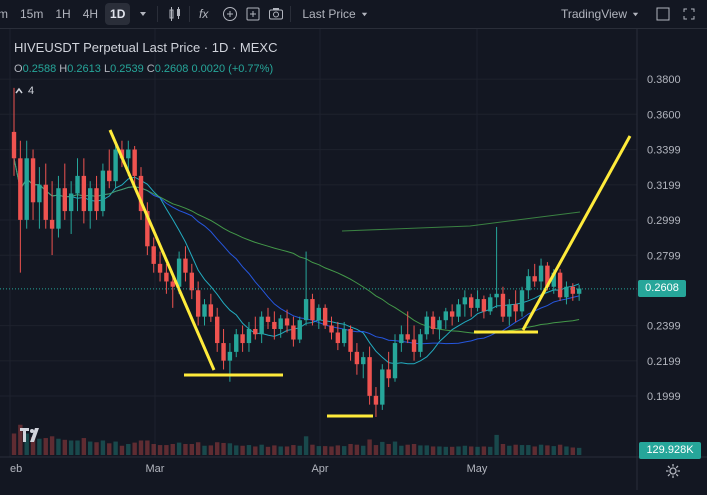  What do you see at coordinates (576, 233) in the screenshot?
I see `trendline-up` at bounding box center [576, 233].